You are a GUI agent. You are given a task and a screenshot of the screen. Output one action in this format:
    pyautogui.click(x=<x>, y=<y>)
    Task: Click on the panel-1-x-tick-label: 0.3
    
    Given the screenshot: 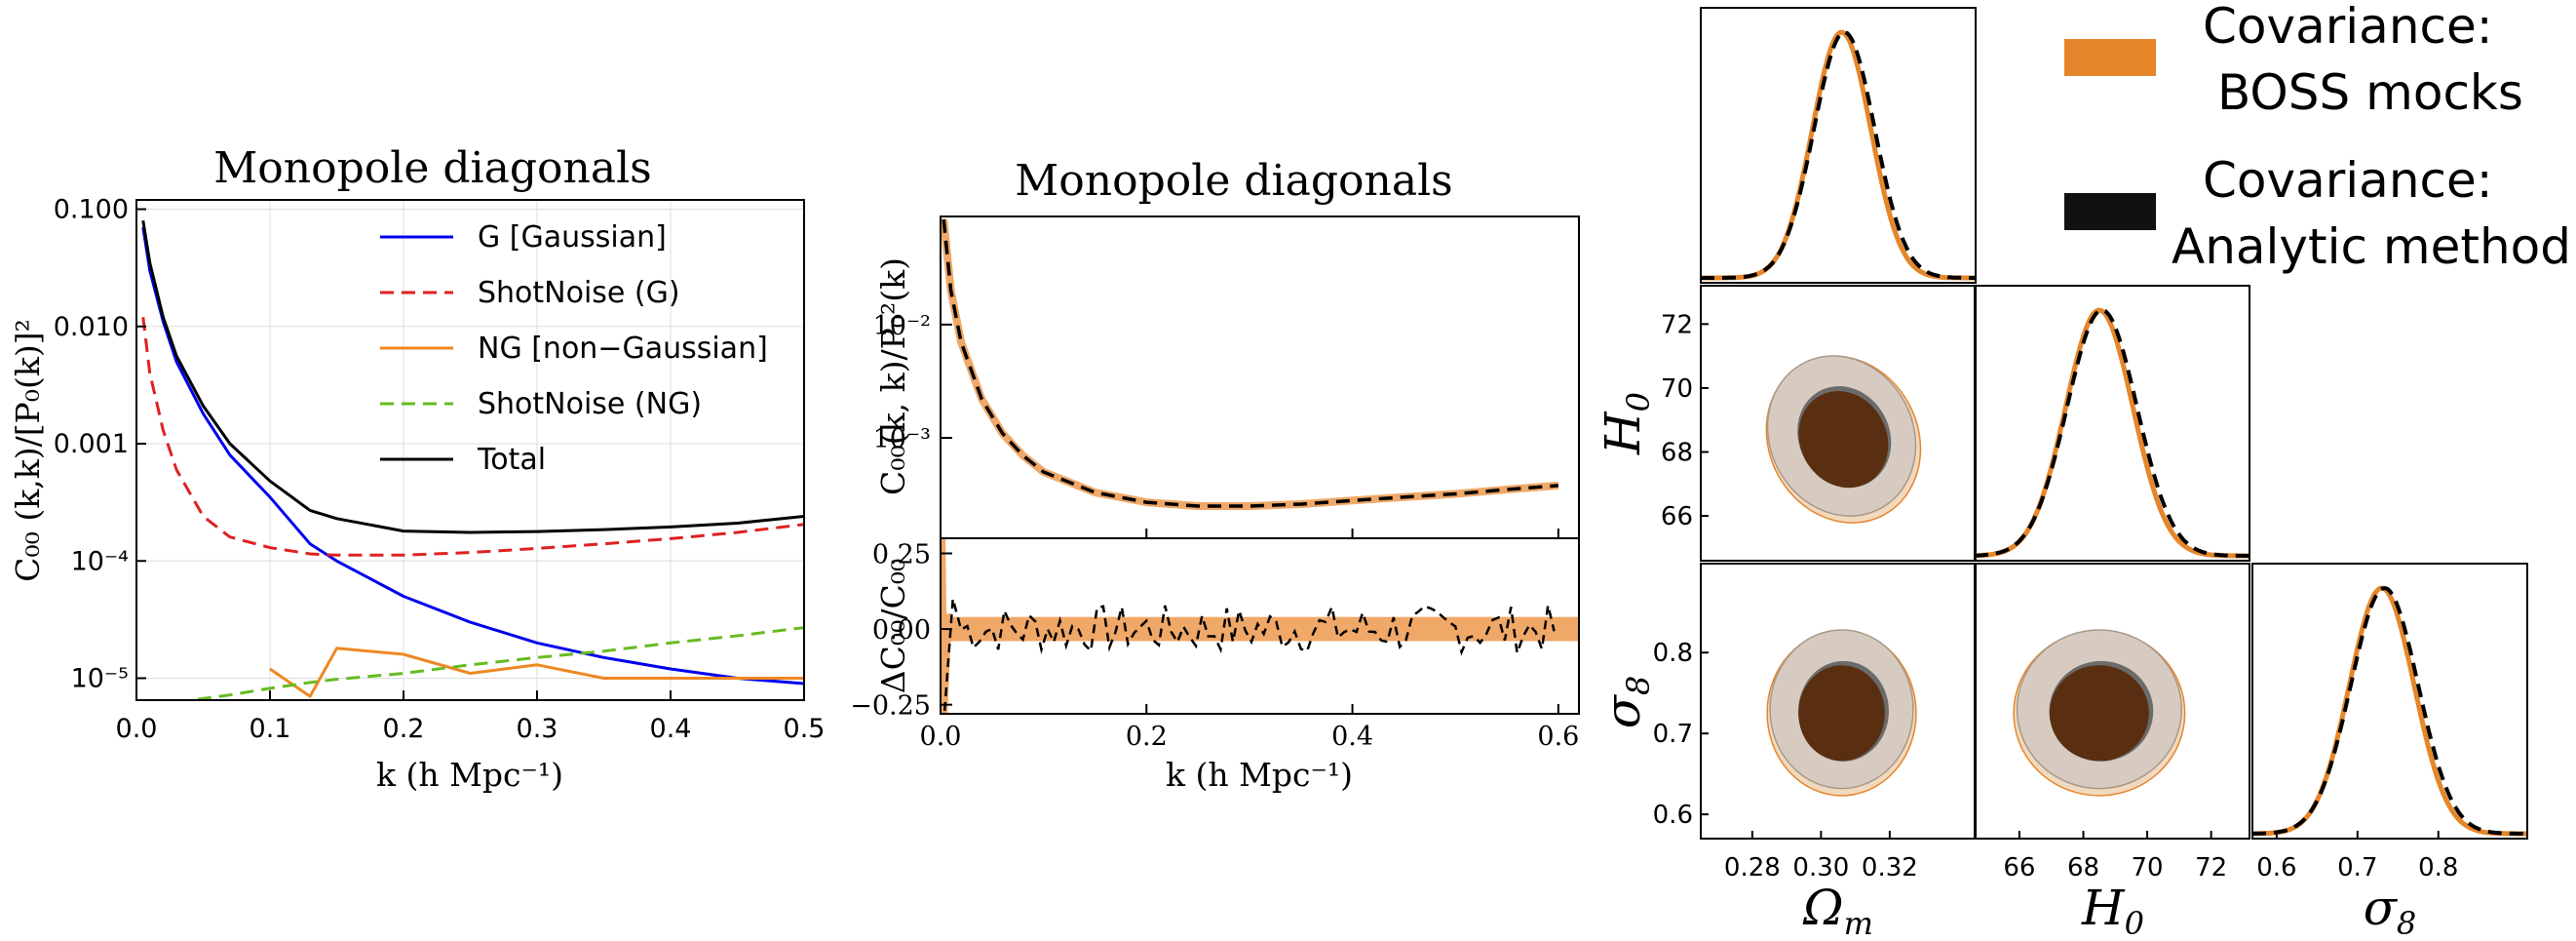 What is the action you would take?
    pyautogui.click(x=537, y=729)
    